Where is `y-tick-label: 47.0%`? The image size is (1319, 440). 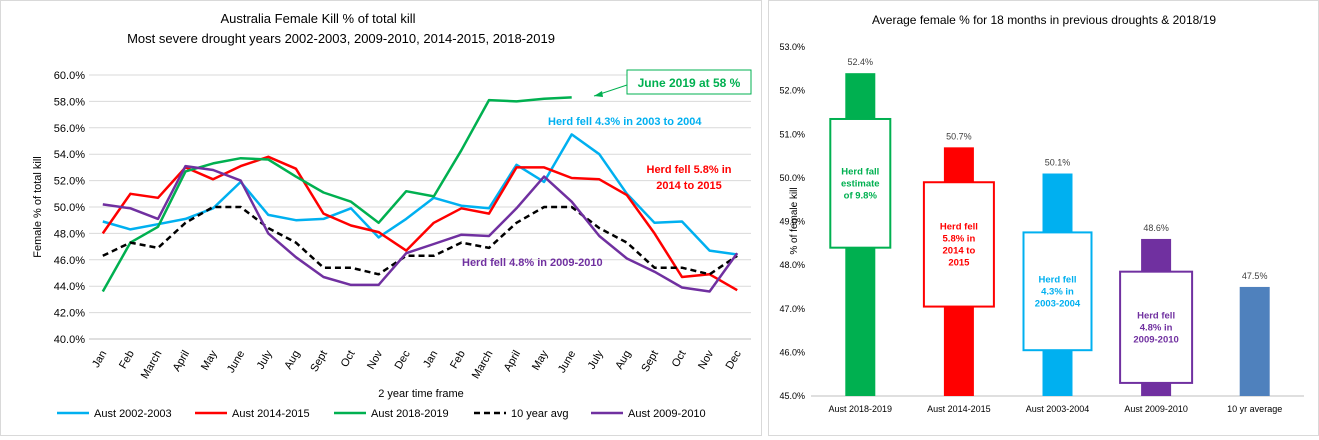
y-tick-label: 47.0% is located at coordinates (792, 309).